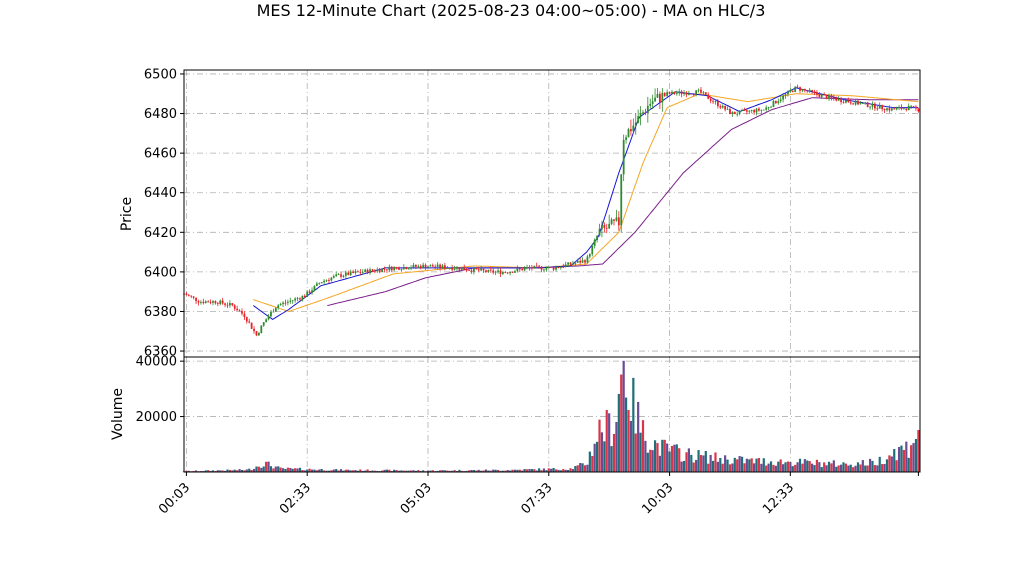 This screenshot has width=1022, height=579. What do you see at coordinates (160, 352) in the screenshot?
I see `price-y-tick-label: 6360` at bounding box center [160, 352].